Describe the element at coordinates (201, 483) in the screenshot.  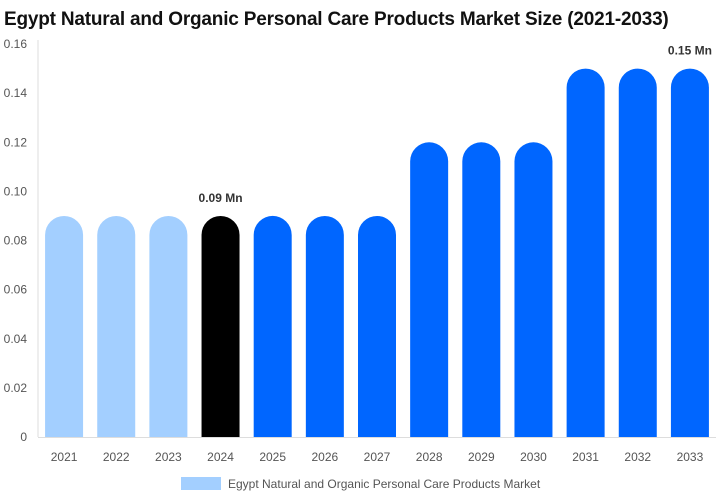
I see `legend-swatch` at that location.